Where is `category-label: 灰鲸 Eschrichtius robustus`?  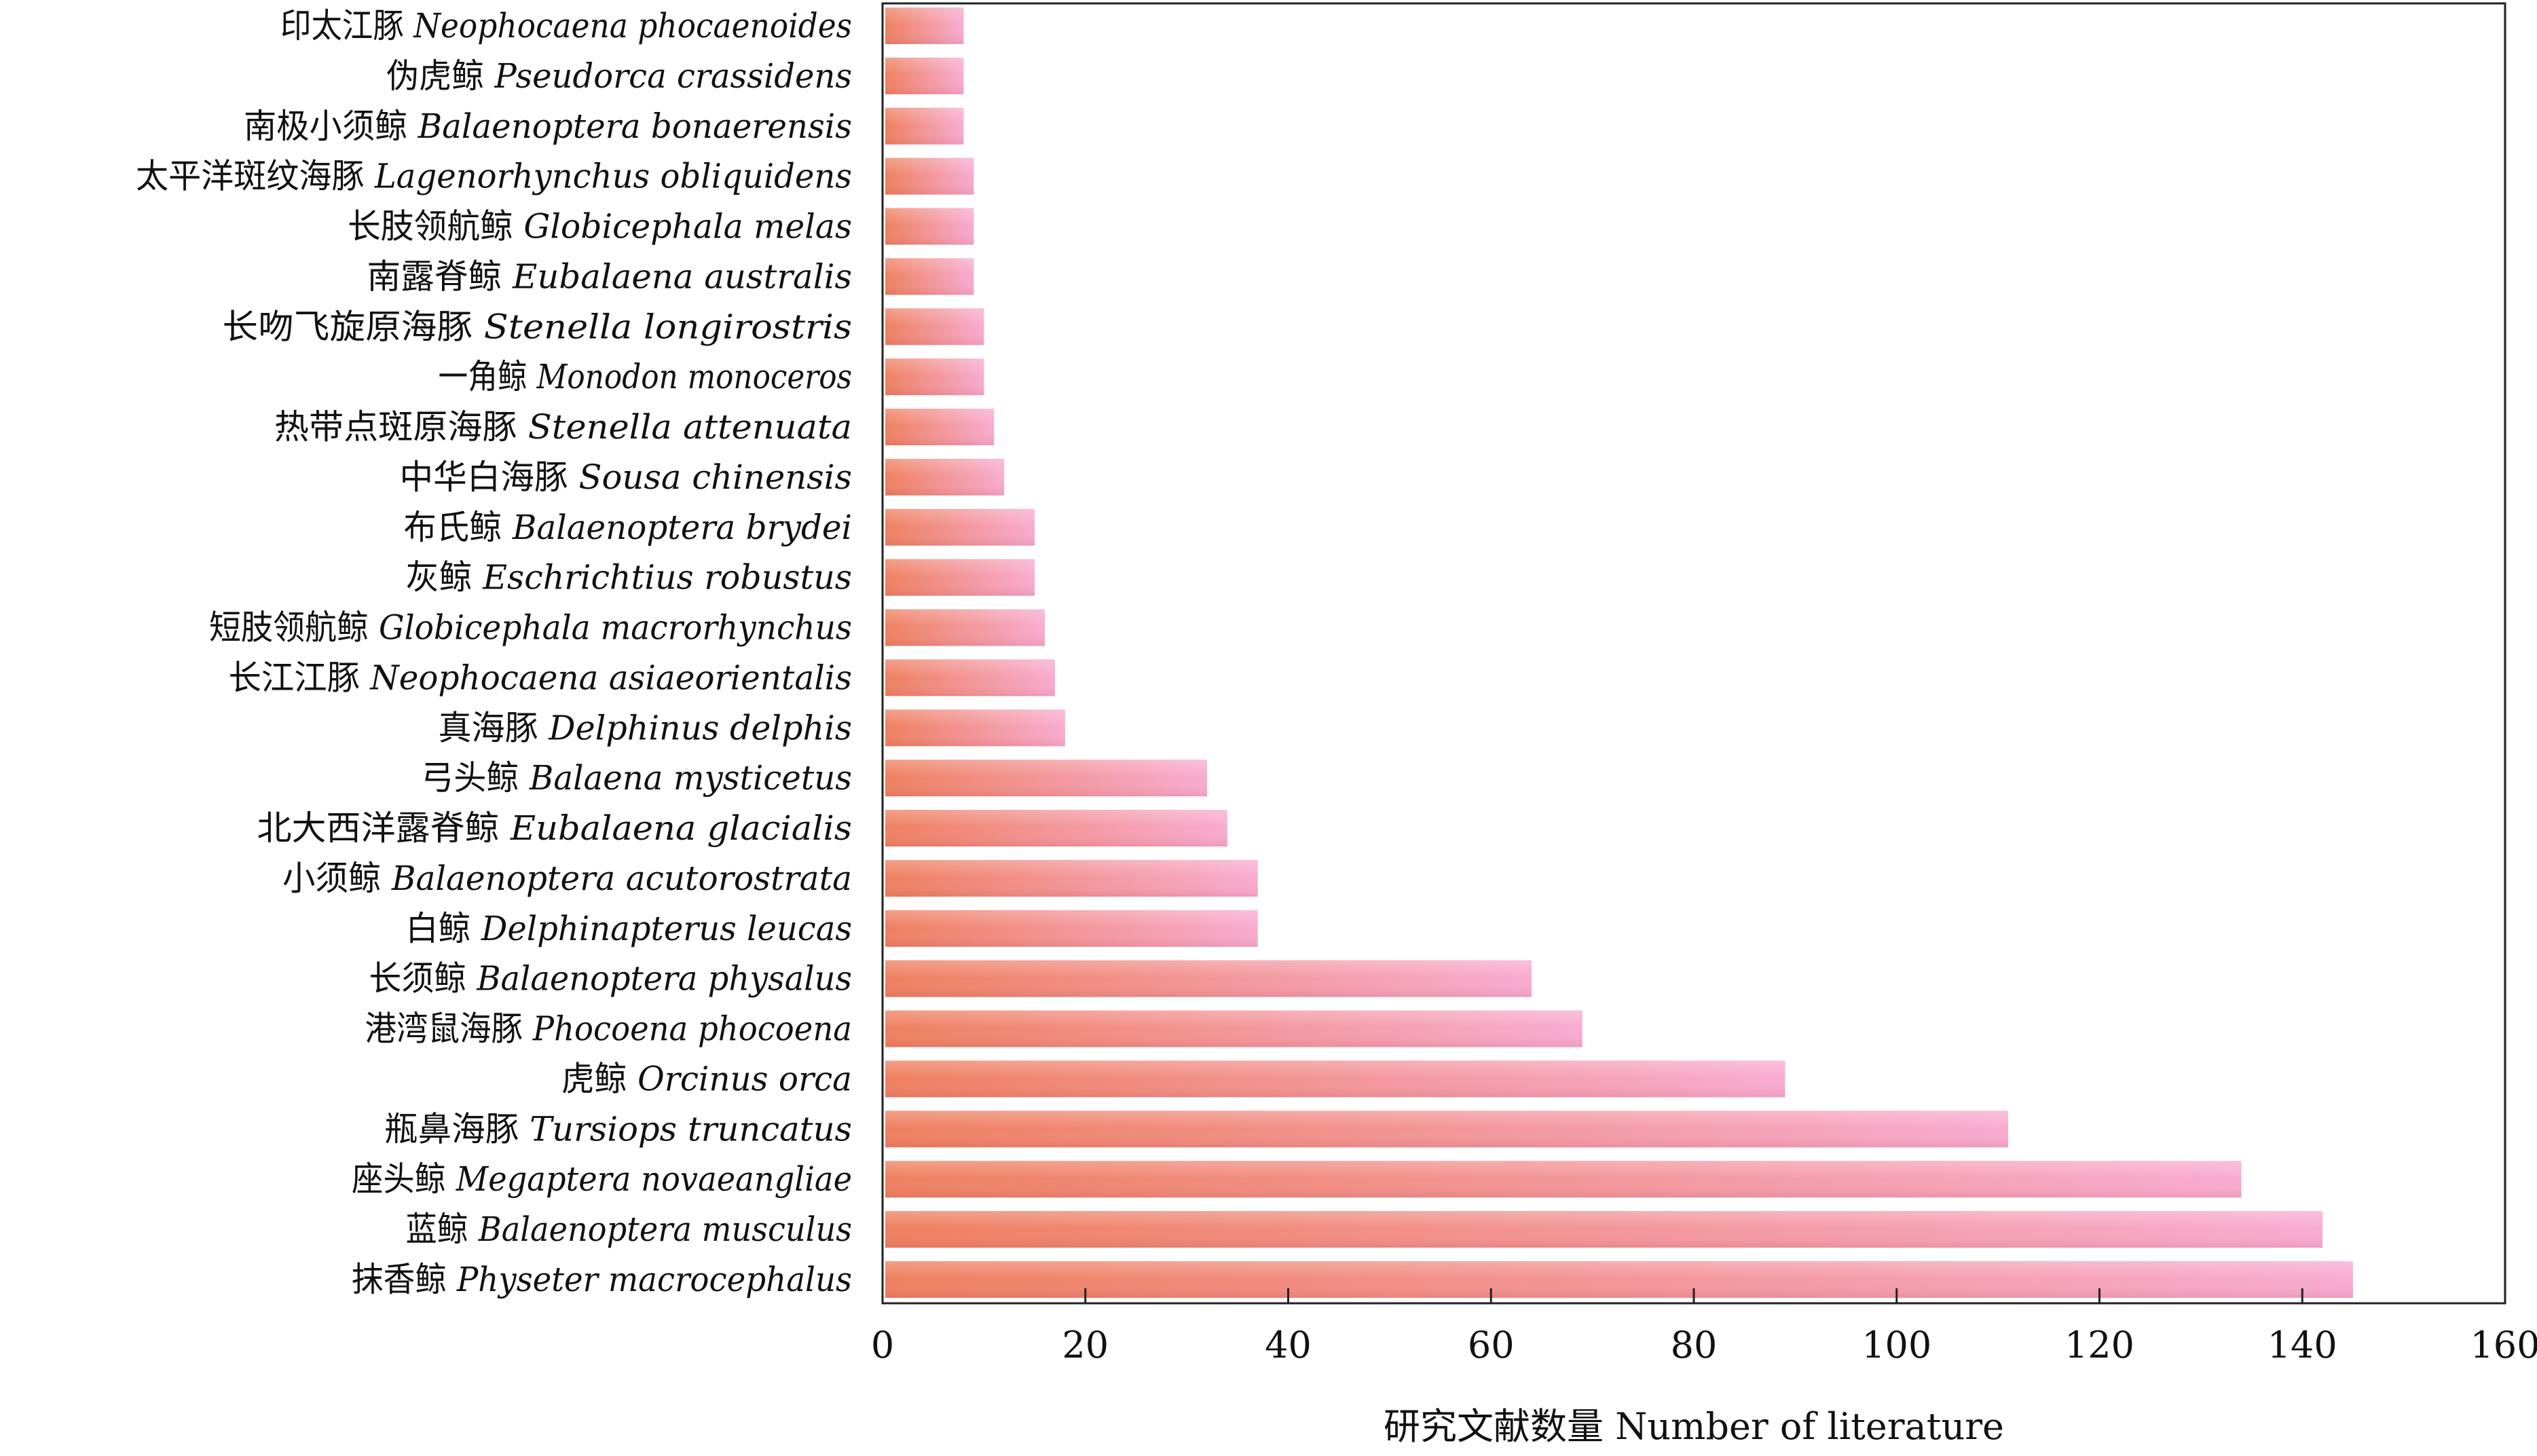
category-label: 灰鲸 Eschrichtius robustus is located at coordinates (629, 577).